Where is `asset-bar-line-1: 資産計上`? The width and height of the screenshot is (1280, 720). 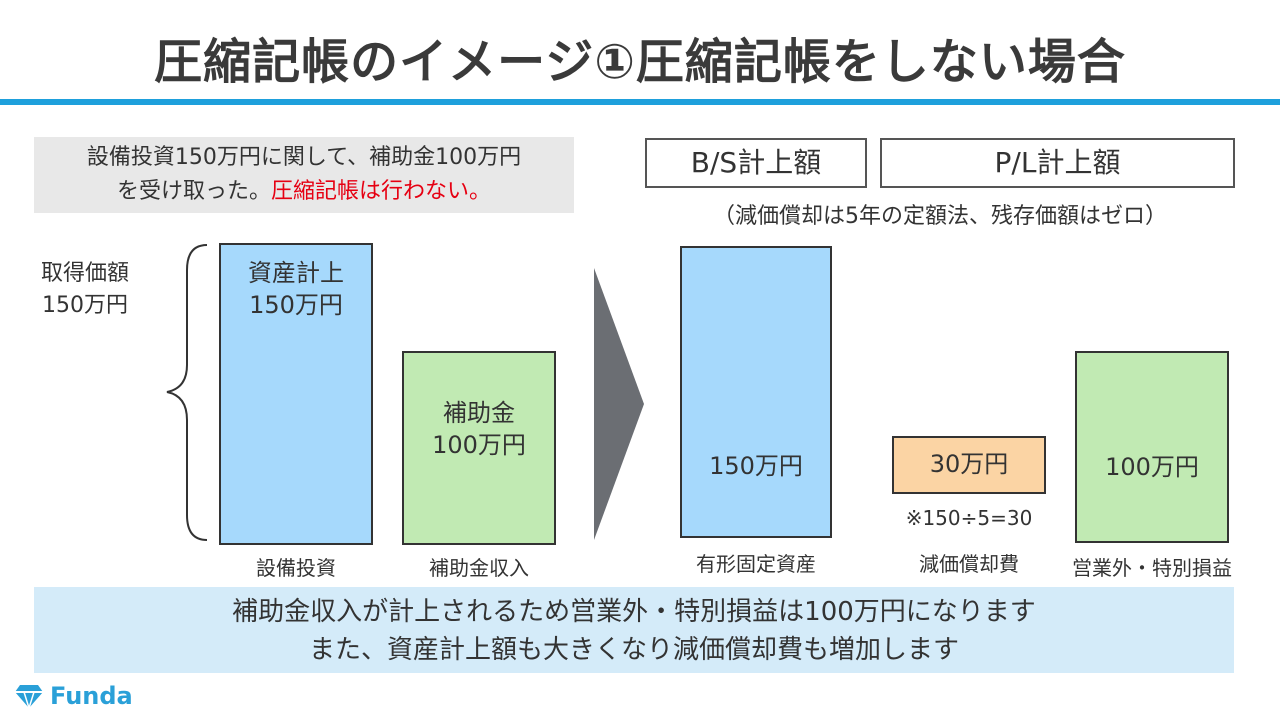
asset-bar-line-1: 資産計上 is located at coordinates (296, 273).